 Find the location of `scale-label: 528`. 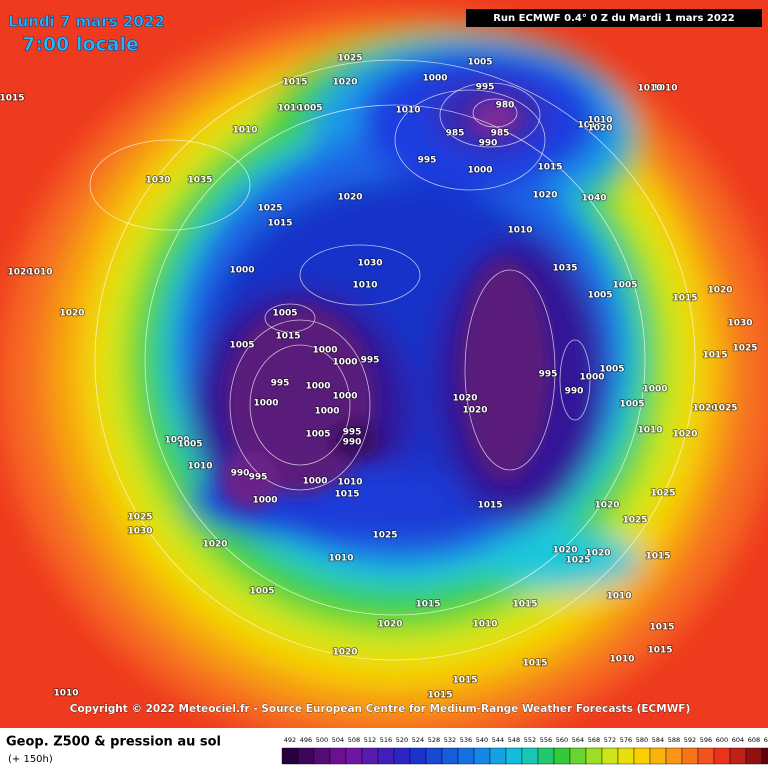

scale-label: 528 is located at coordinates (434, 740).